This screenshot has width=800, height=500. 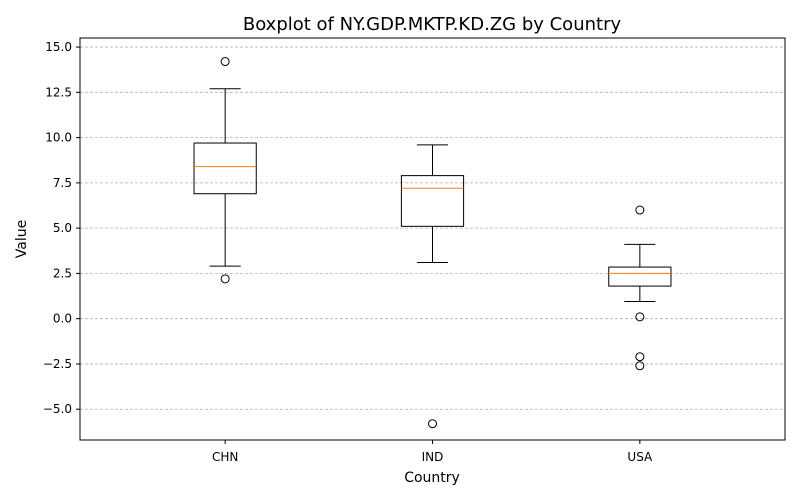 I want to click on y-tick-label: 15.0, so click(x=58, y=47).